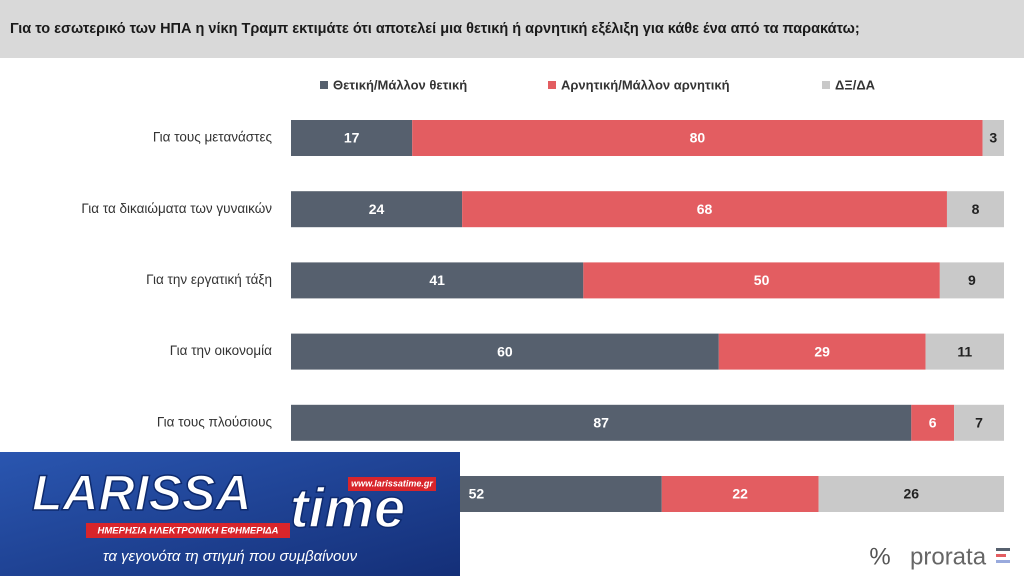 Image resolution: width=1024 pixels, height=576 pixels. I want to click on data-label: 7, so click(979, 423).